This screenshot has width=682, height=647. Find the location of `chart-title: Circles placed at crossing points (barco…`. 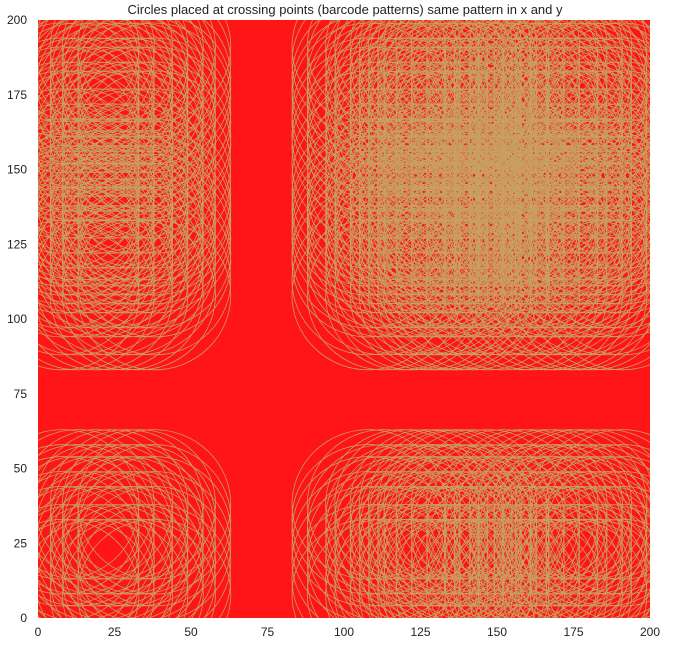

chart-title: Circles placed at crossing points (barco… is located at coordinates (345, 9).